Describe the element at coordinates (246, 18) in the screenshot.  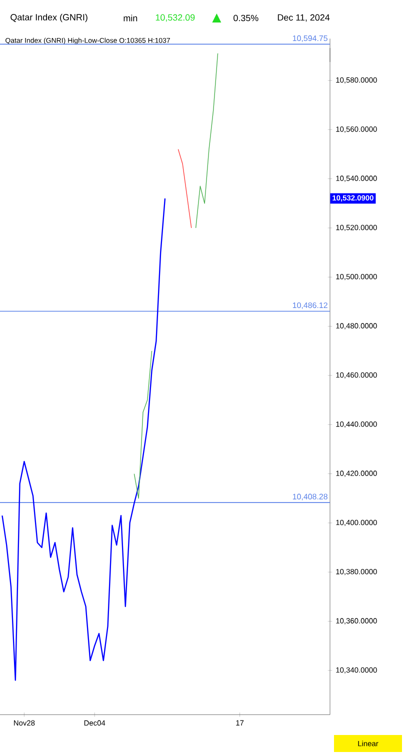
I see `text: 0.35%` at that location.